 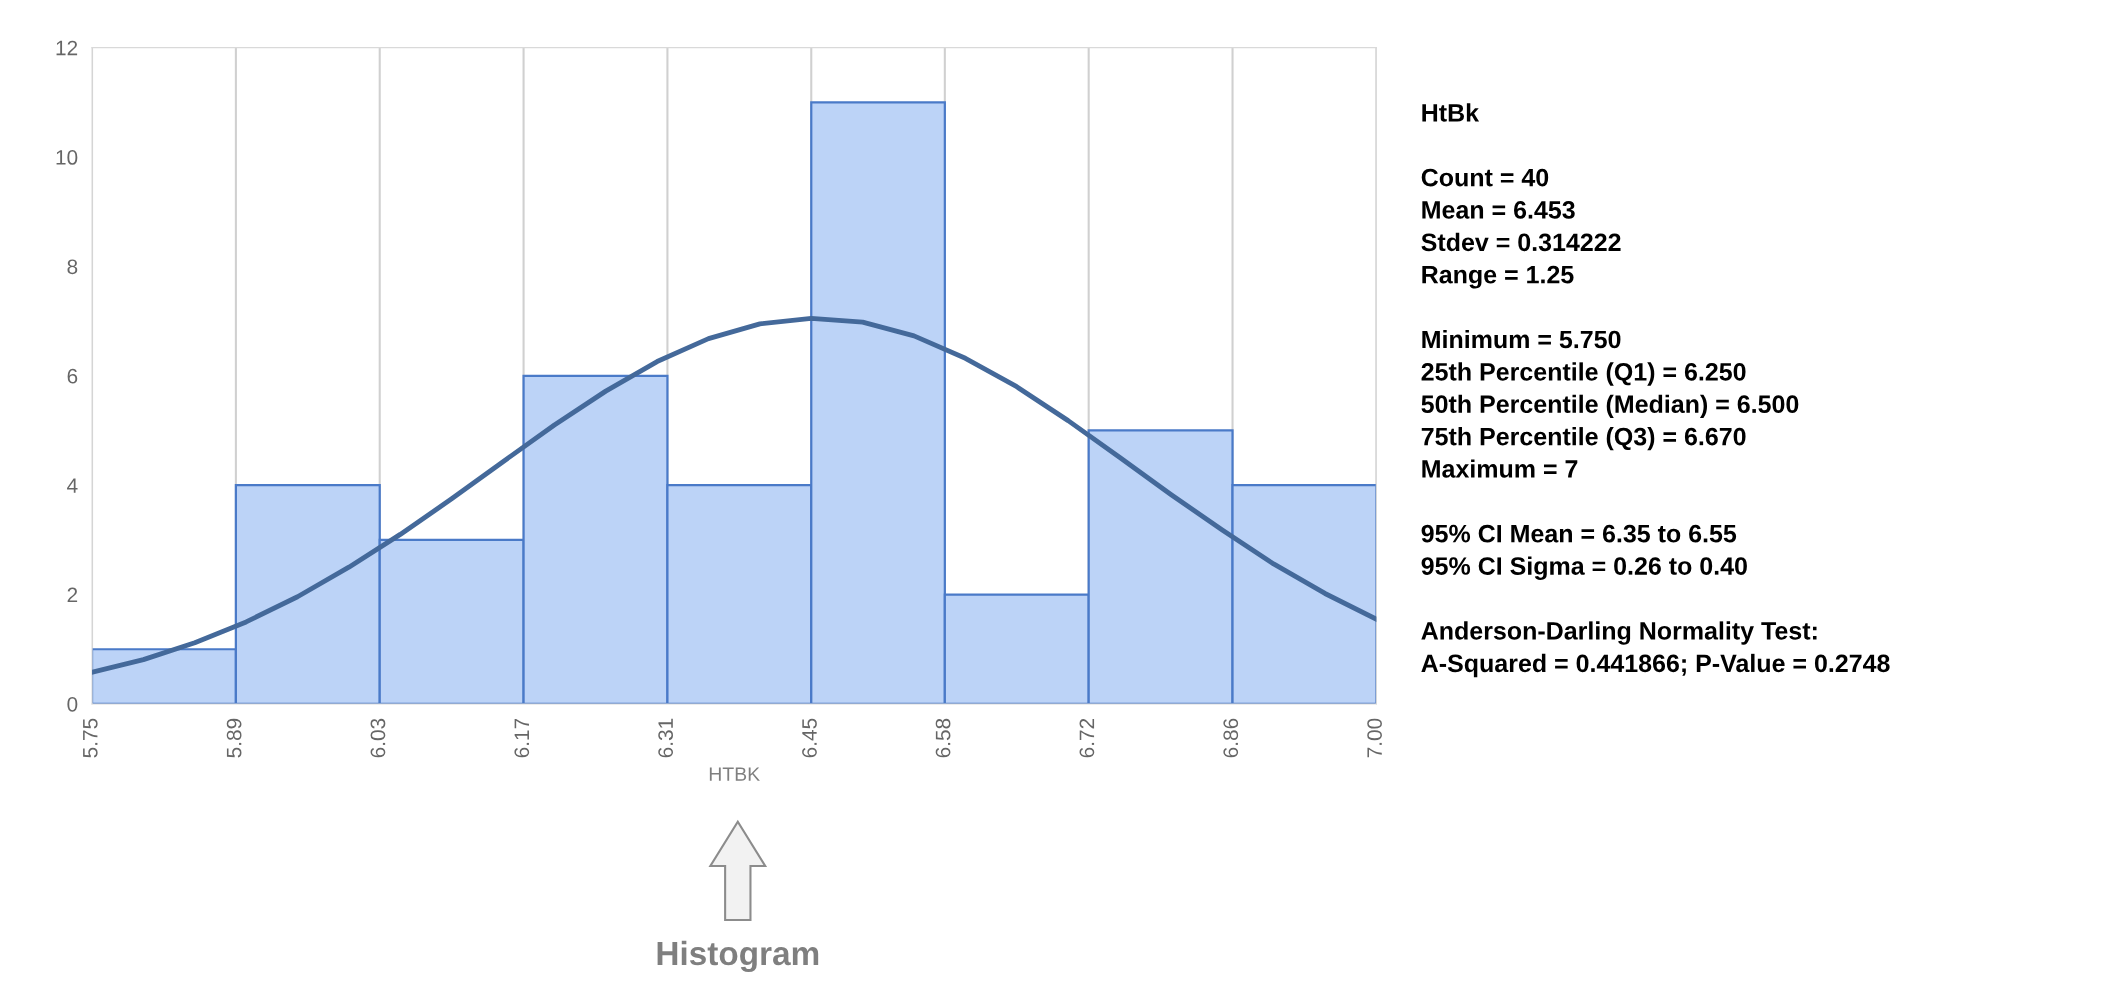 I want to click on y-tick-label: 8, so click(x=72, y=267).